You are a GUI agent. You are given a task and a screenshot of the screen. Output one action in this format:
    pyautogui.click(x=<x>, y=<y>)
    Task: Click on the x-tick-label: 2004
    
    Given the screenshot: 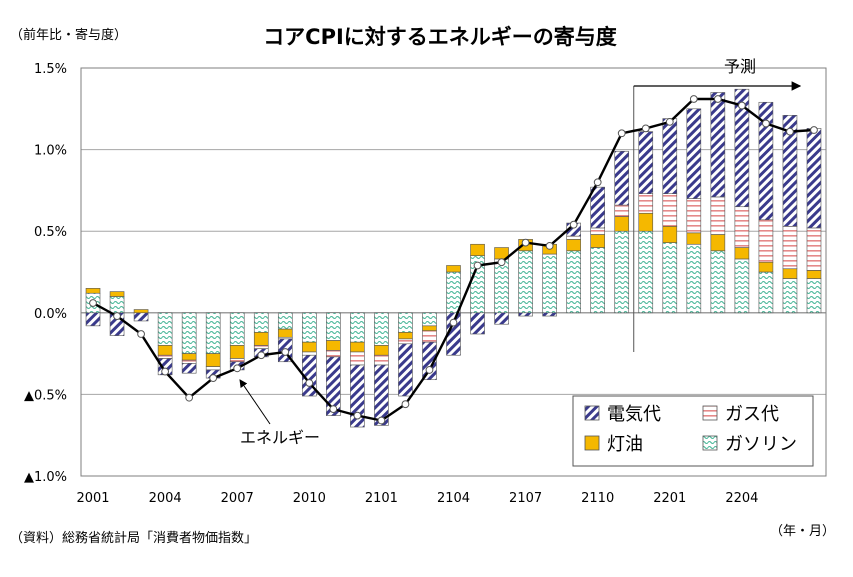 What is the action you would take?
    pyautogui.click(x=165, y=498)
    